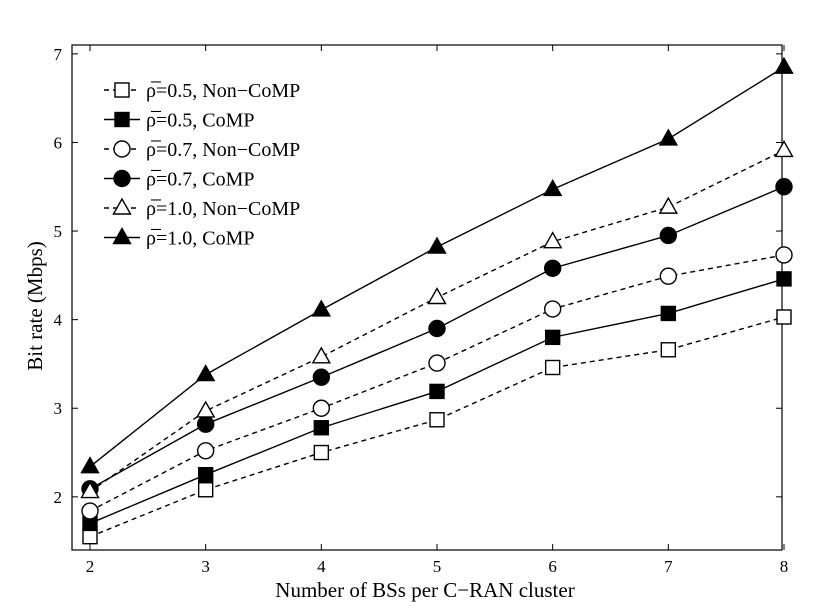  I want to click on y-axis-label: Bit rate (Mbps), so click(35, 305).